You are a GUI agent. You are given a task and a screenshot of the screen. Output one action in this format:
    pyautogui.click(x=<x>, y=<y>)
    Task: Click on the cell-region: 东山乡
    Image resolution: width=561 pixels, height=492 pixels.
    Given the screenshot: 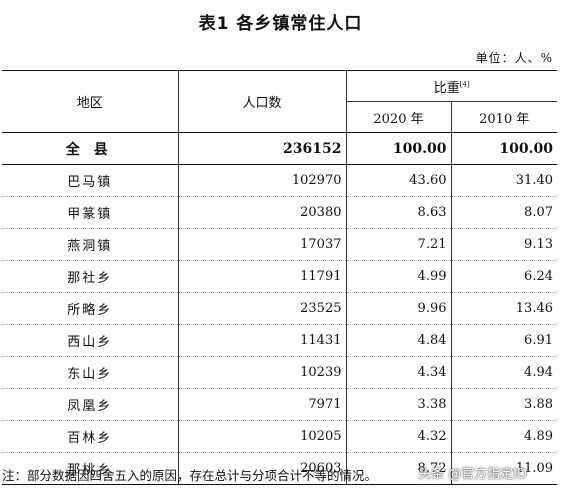 What is the action you would take?
    pyautogui.click(x=90, y=372)
    